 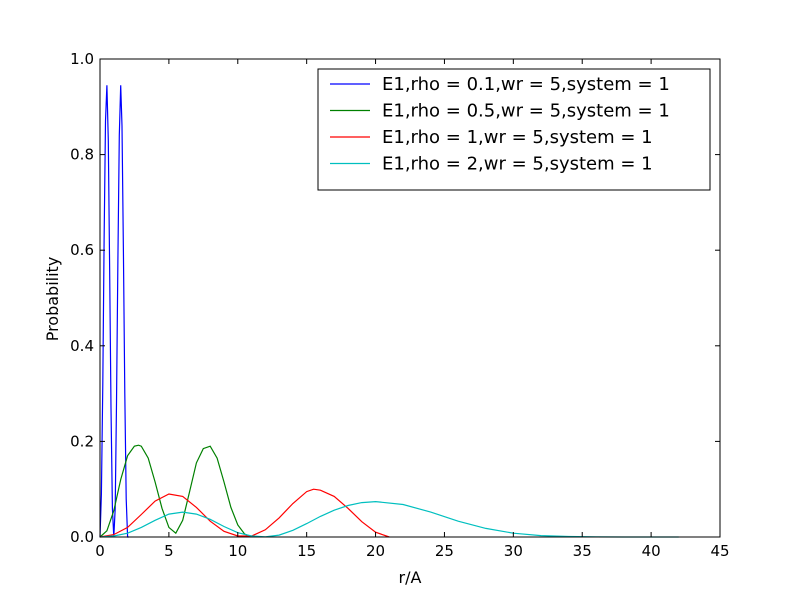 What do you see at coordinates (410, 577) in the screenshot?
I see `x-axis-label: r/A` at bounding box center [410, 577].